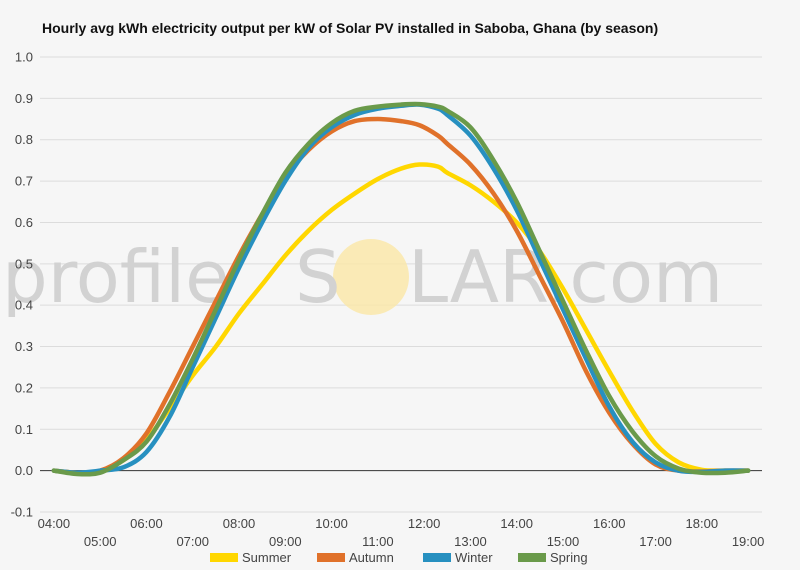  What do you see at coordinates (371, 277) in the screenshot?
I see `watermark-sun-icon` at bounding box center [371, 277].